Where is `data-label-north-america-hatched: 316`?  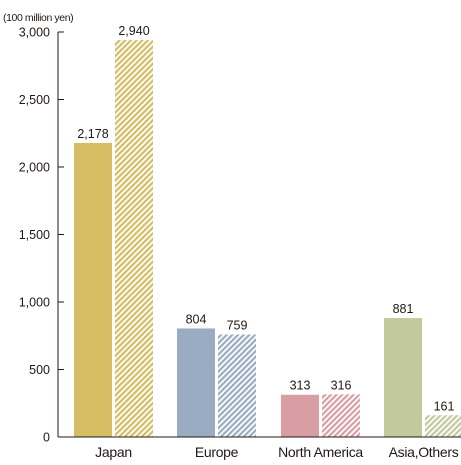
data-label-north-america-hatched: 316 is located at coordinates (341, 385).